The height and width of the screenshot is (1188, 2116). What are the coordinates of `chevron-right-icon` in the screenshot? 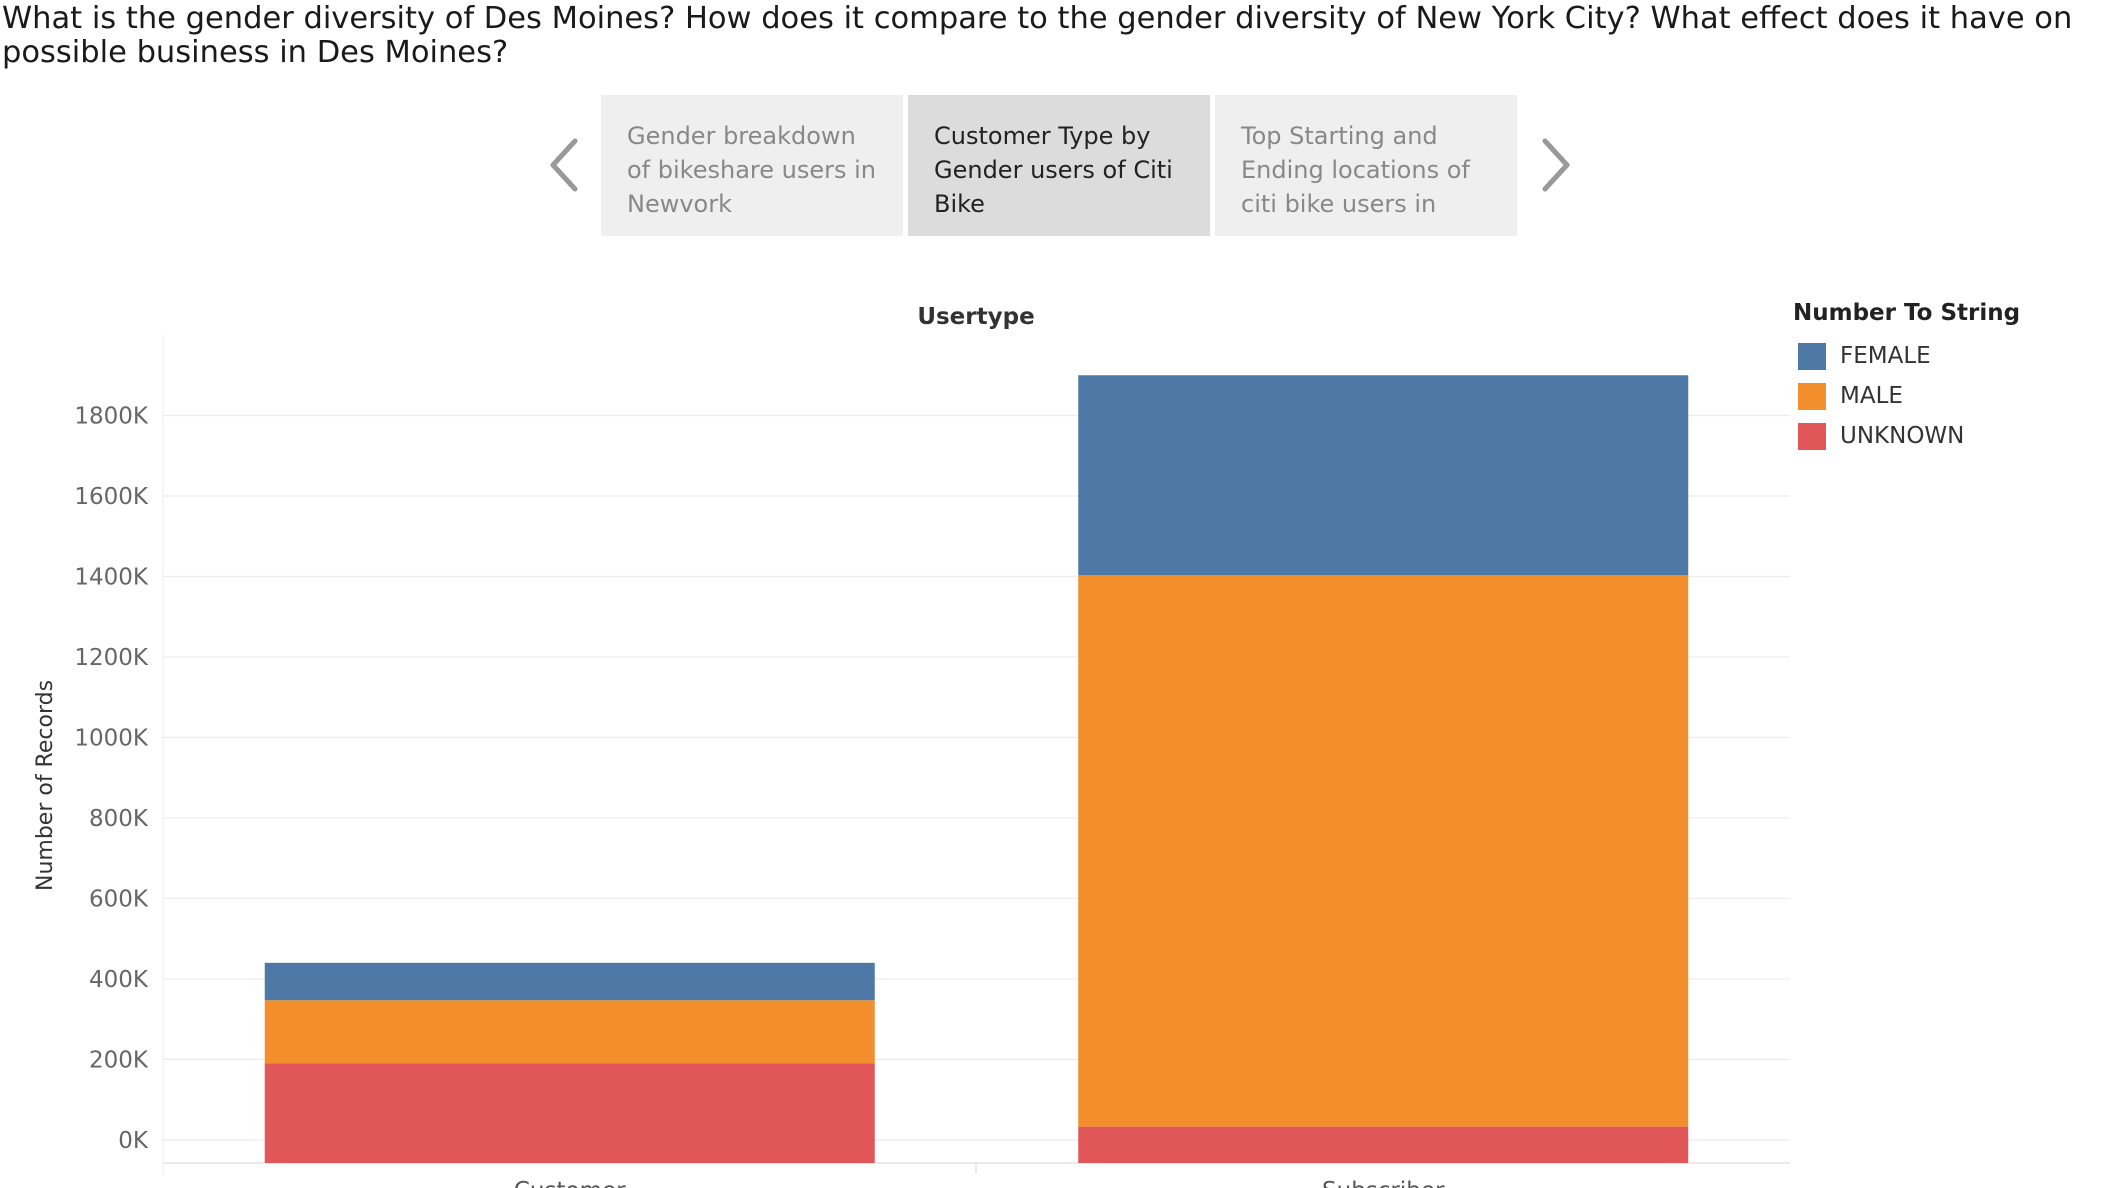 It's located at (1556, 165).